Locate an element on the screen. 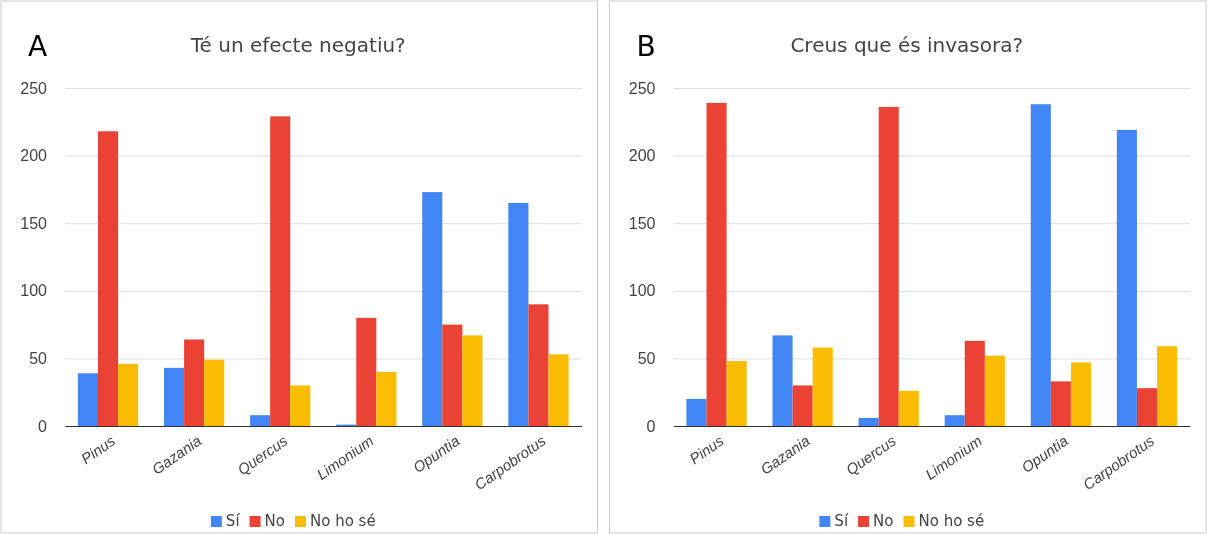 The image size is (1209, 534). text: A is located at coordinates (38, 46).